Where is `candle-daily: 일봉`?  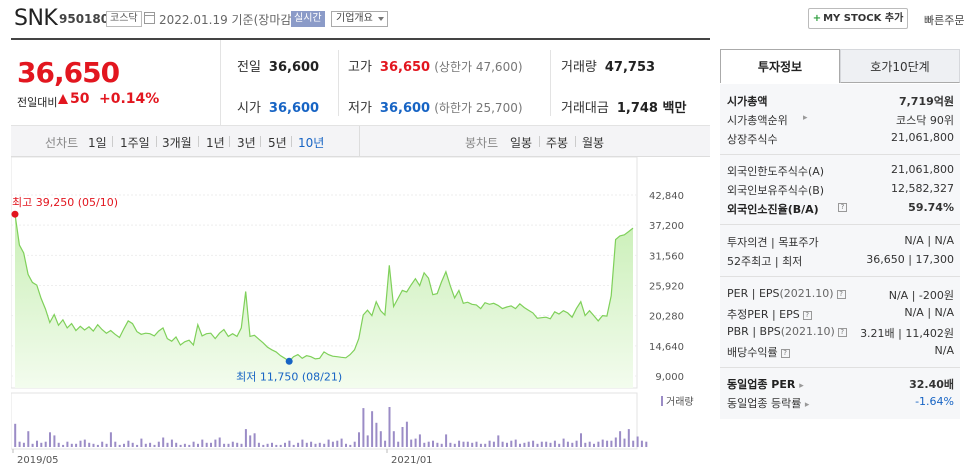
candle-daily: 일봉 is located at coordinates (521, 143).